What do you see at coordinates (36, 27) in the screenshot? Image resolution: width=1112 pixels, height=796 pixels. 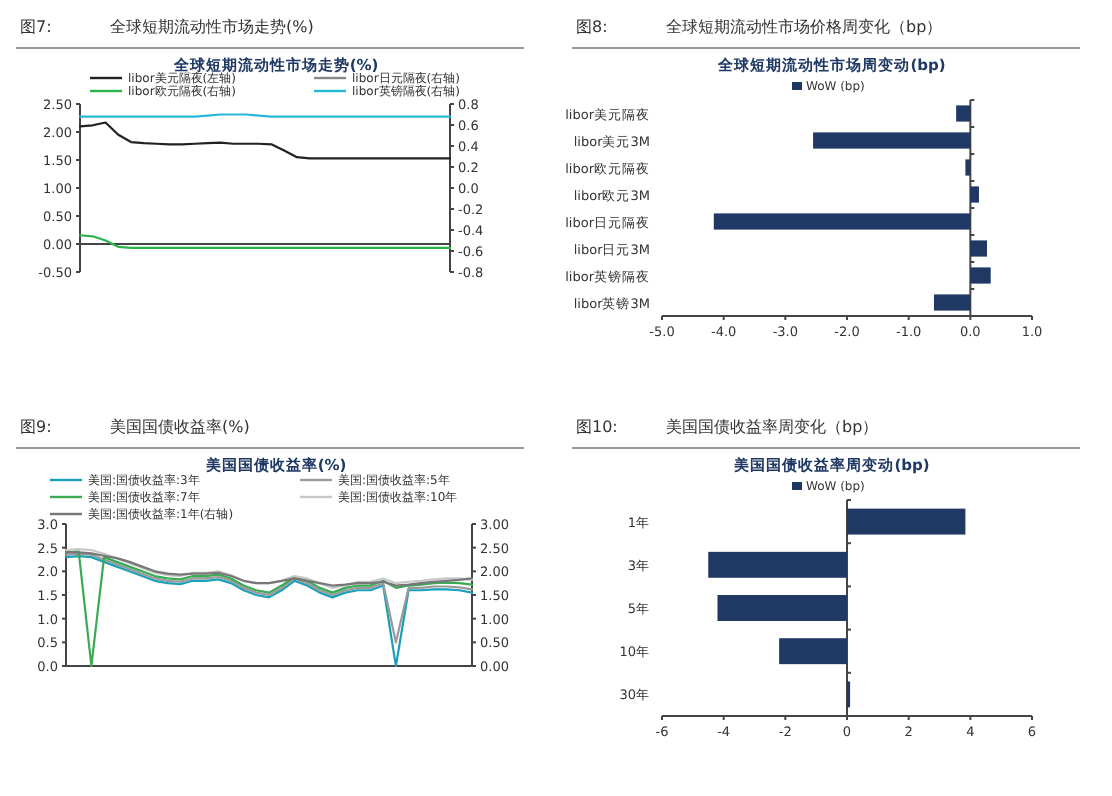 I see `caption: 图7:` at bounding box center [36, 27].